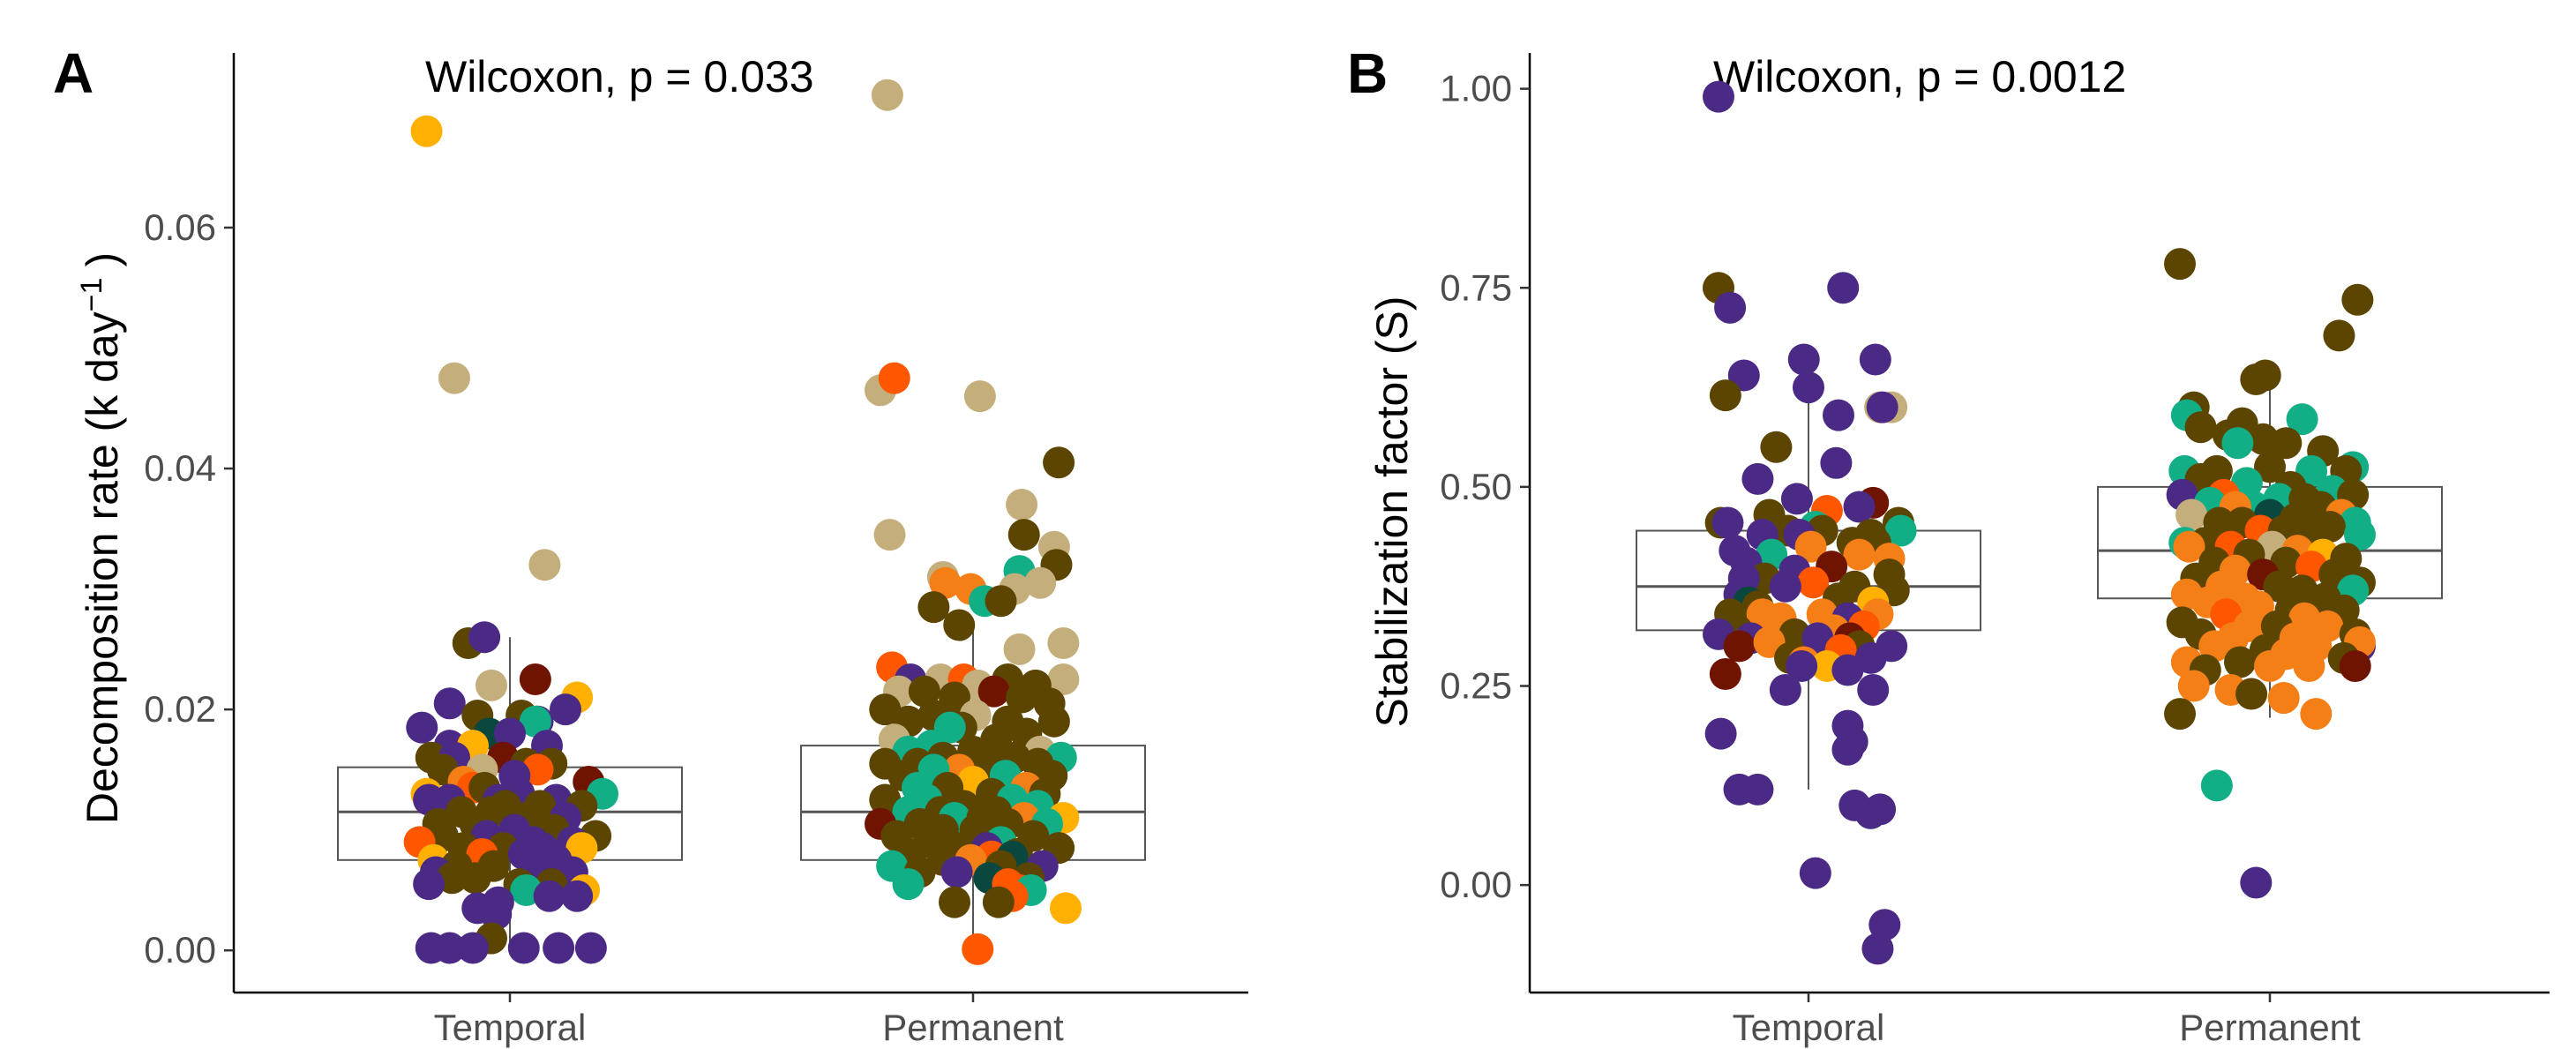 The width and height of the screenshot is (2576, 1049). What do you see at coordinates (973, 1028) in the screenshot?
I see `panel-a-x-tick-label-1: Permanent` at bounding box center [973, 1028].